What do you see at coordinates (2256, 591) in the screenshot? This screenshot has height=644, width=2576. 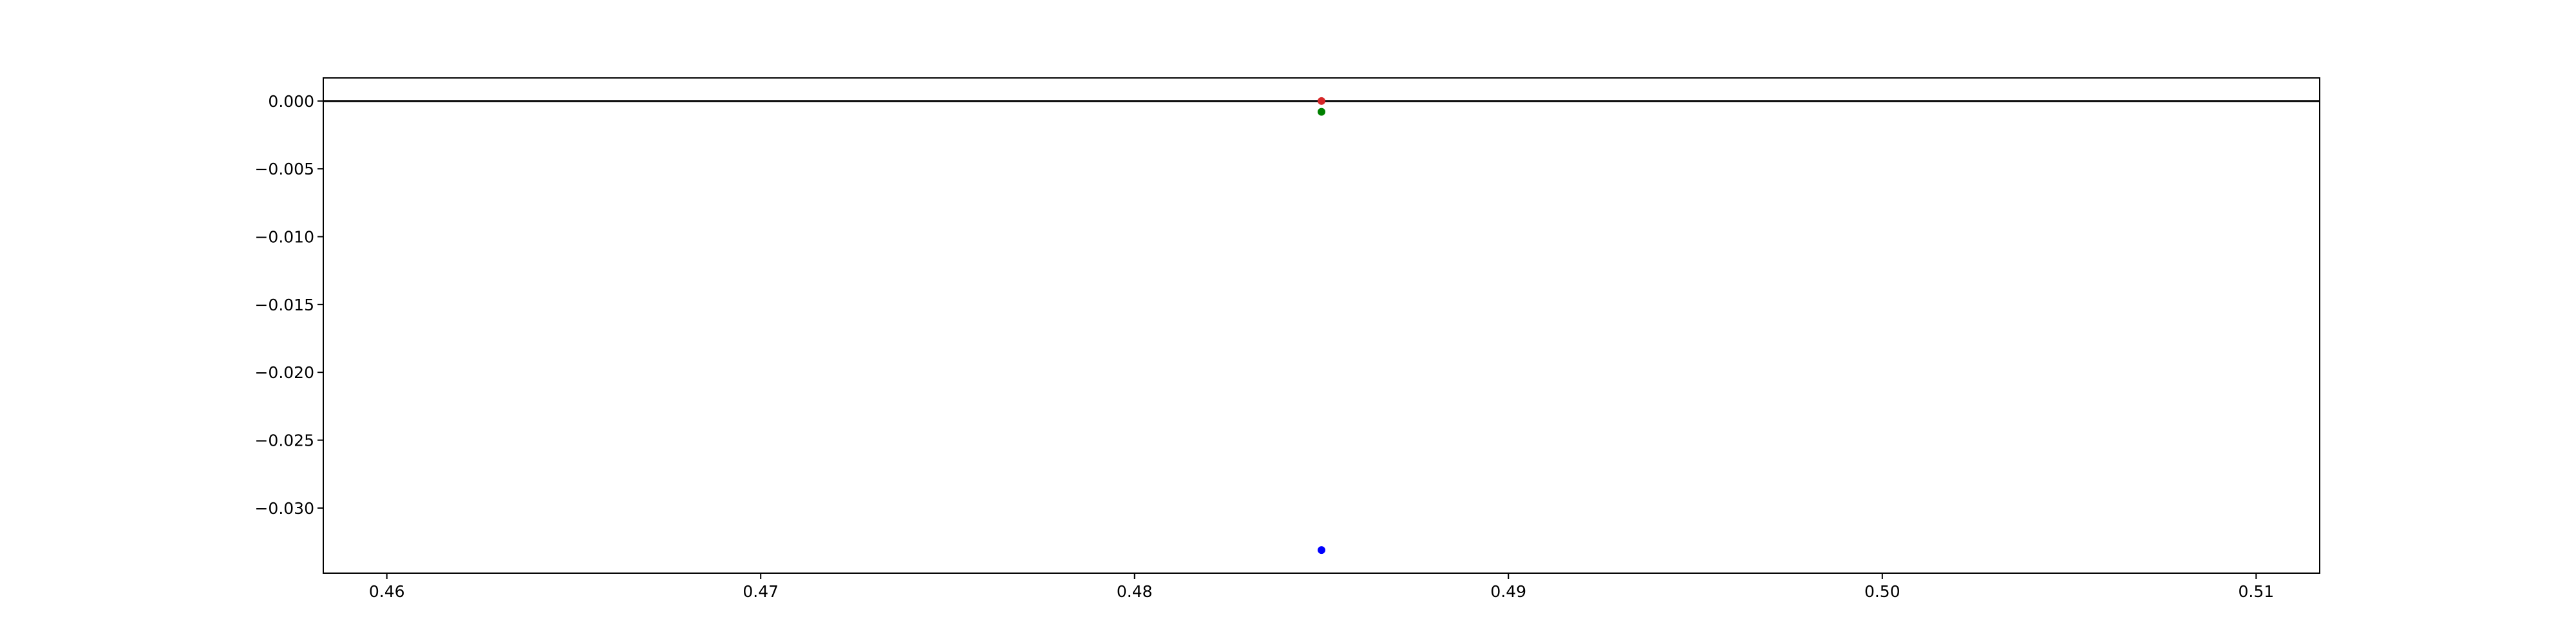 I see `x-tick-label: 0.51` at bounding box center [2256, 591].